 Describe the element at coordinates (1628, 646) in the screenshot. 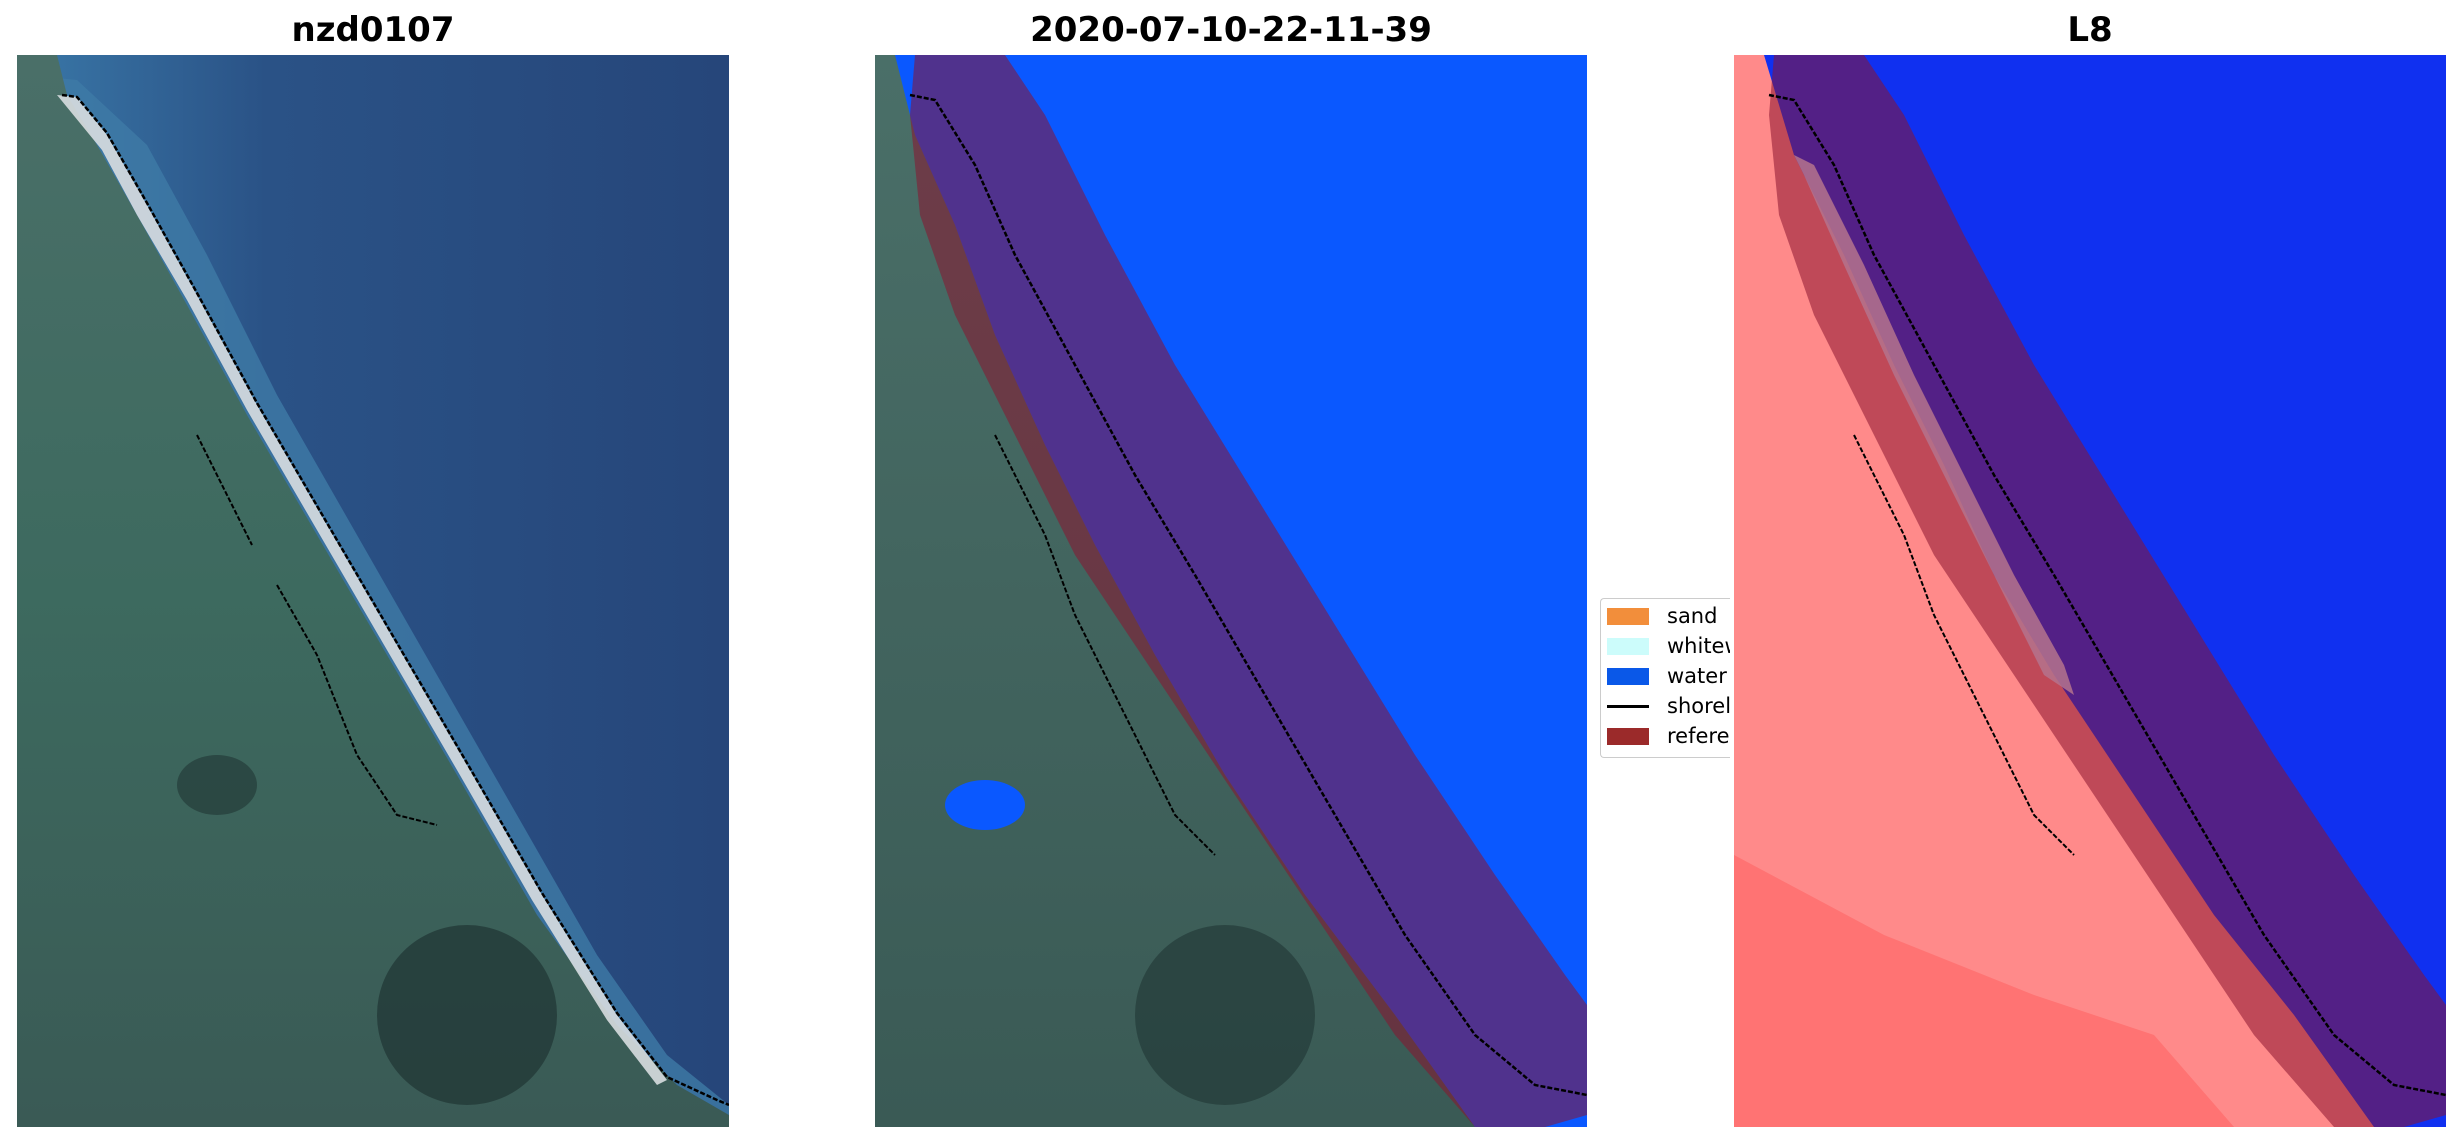

I see `whitewater-swatch` at that location.